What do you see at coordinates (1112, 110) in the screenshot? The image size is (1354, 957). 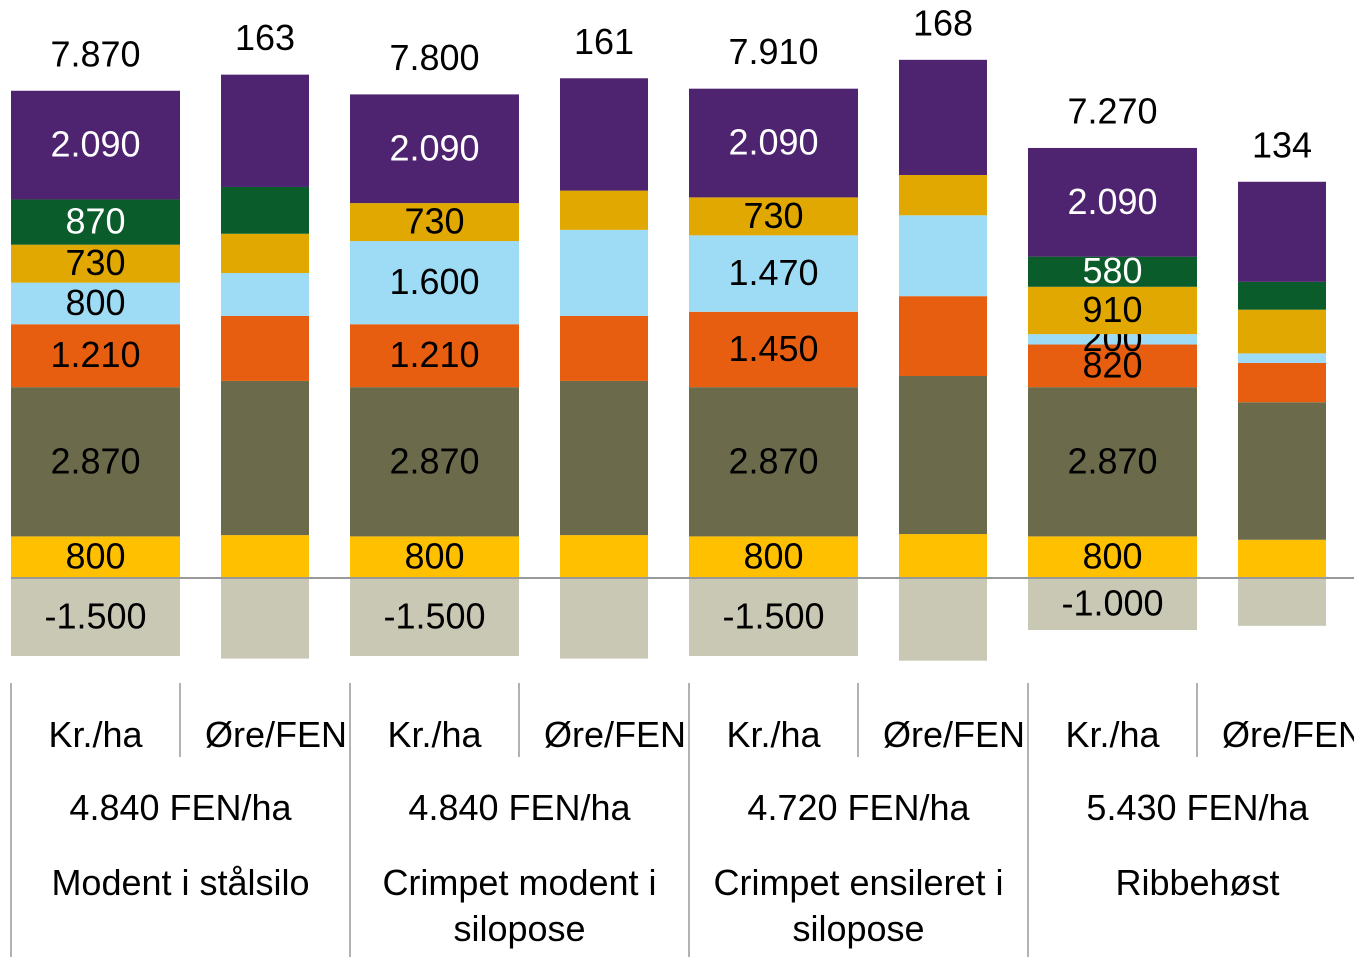 I see `total-label: 7.270` at bounding box center [1112, 110].